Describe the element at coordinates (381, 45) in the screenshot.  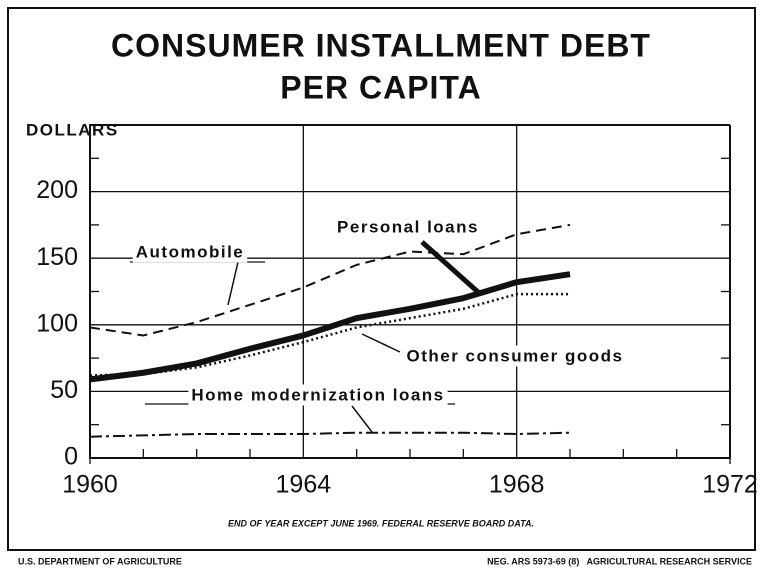
I see `chart-title: CONSUMER INSTALLMENT DEBT` at that location.